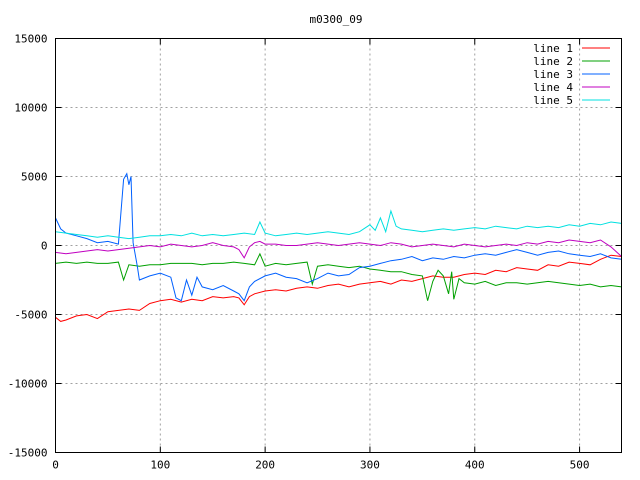 The width and height of the screenshot is (640, 480). What do you see at coordinates (28, 384) in the screenshot?
I see `y-tick-label: -10000` at bounding box center [28, 384].